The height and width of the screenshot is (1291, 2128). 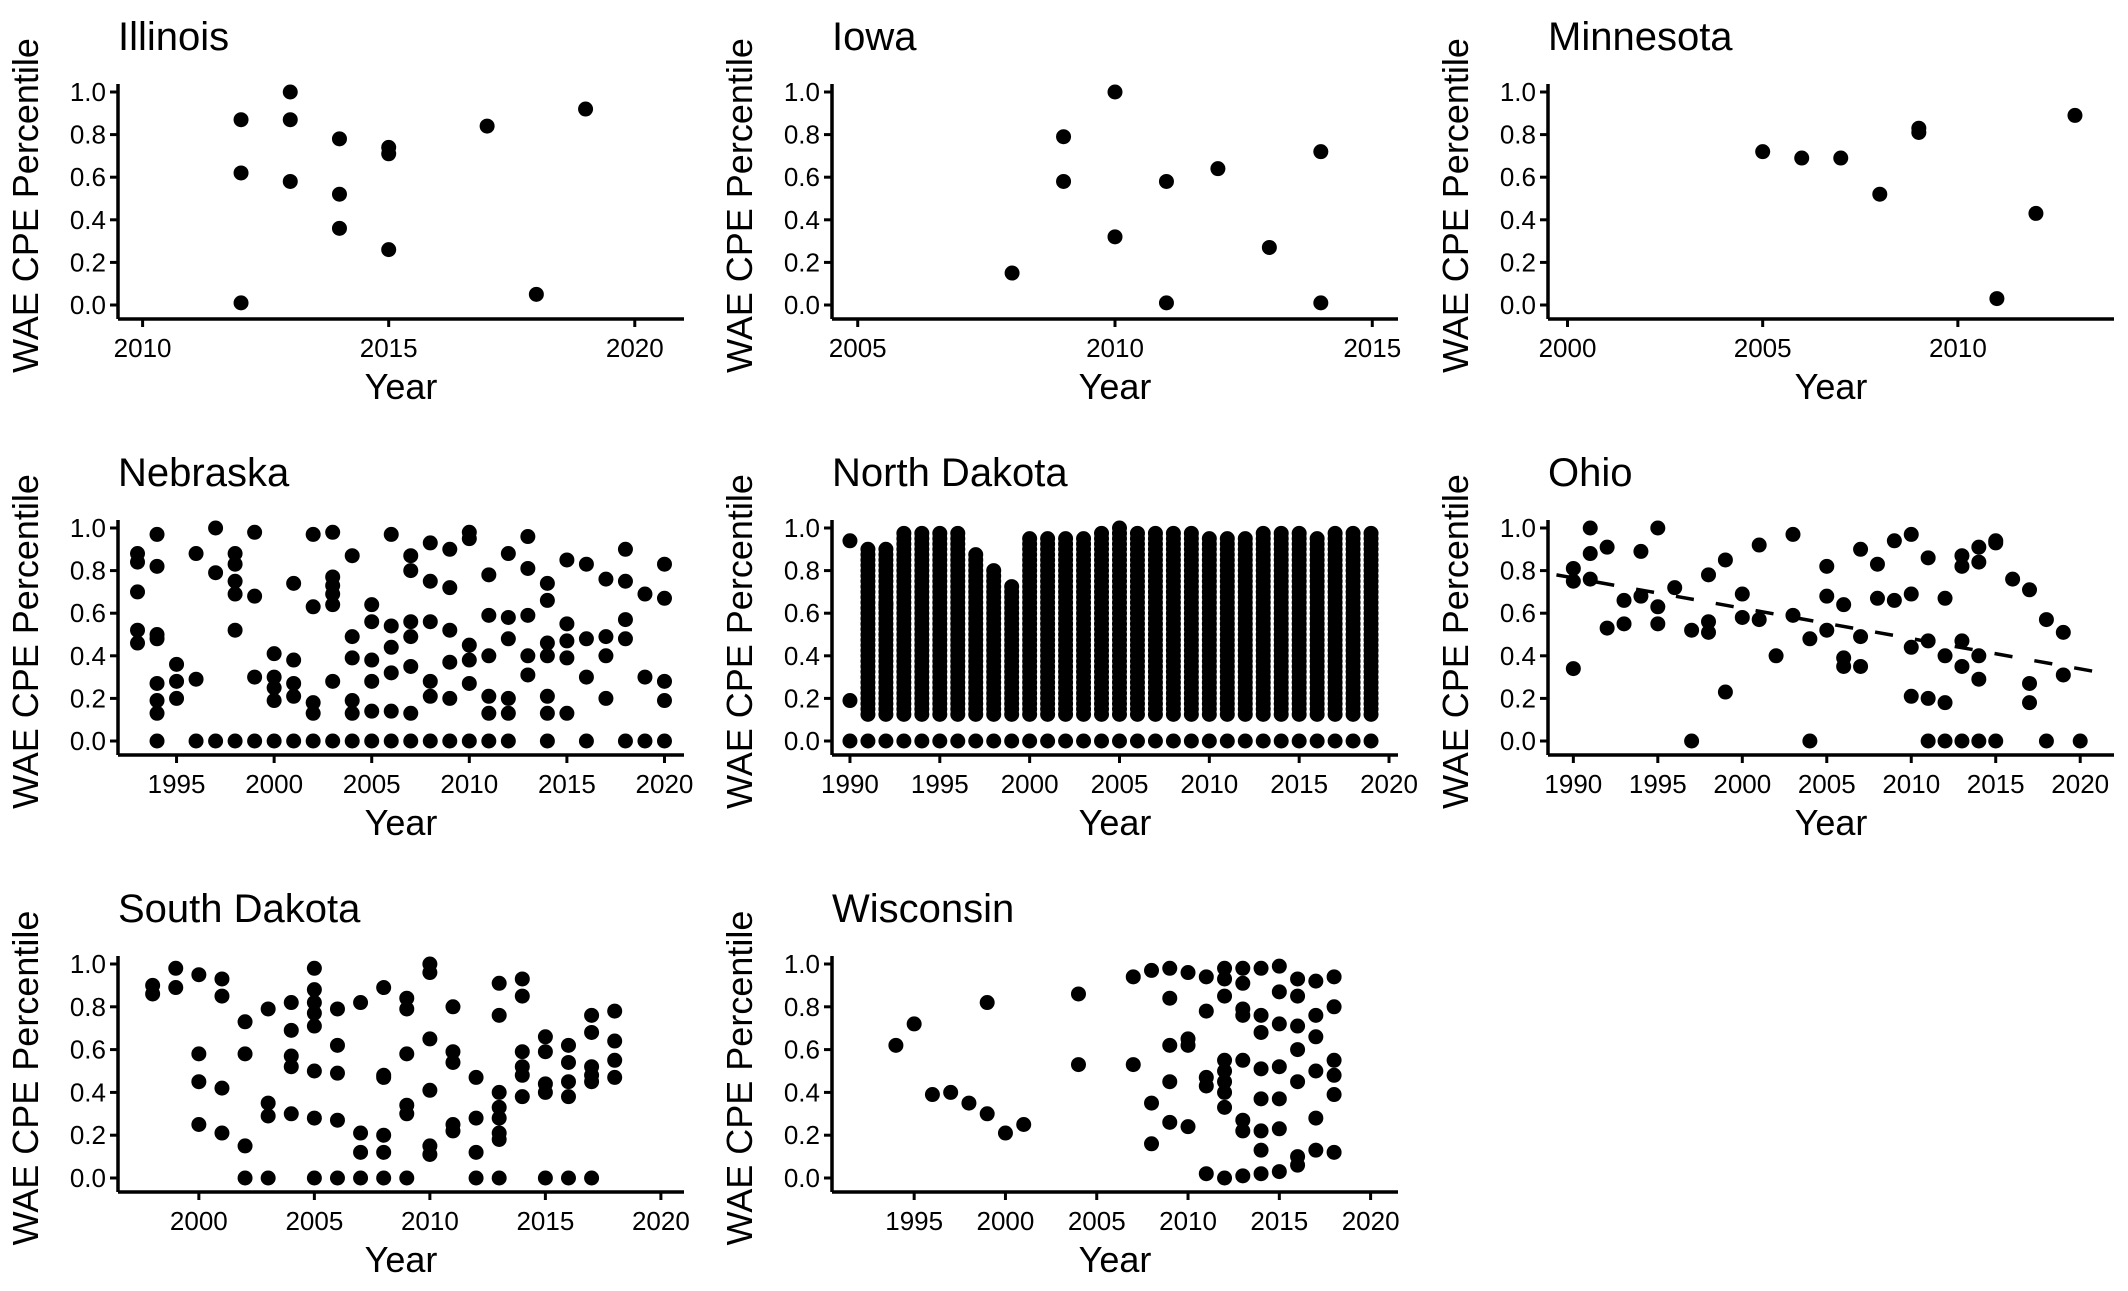 What do you see at coordinates (143, 348) in the screenshot?
I see `x-tick-label: 2010` at bounding box center [143, 348].